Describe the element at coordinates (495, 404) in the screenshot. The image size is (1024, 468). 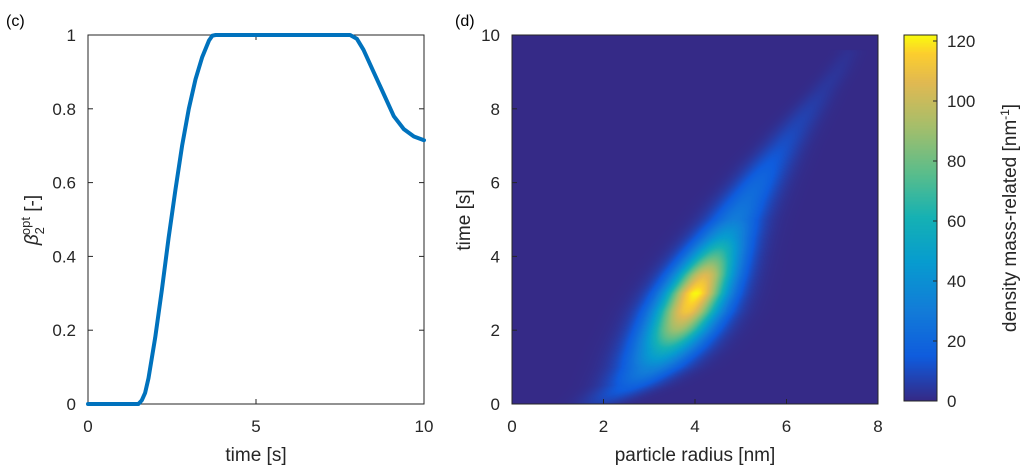
I see `plot-d-ytick-label: 0` at that location.